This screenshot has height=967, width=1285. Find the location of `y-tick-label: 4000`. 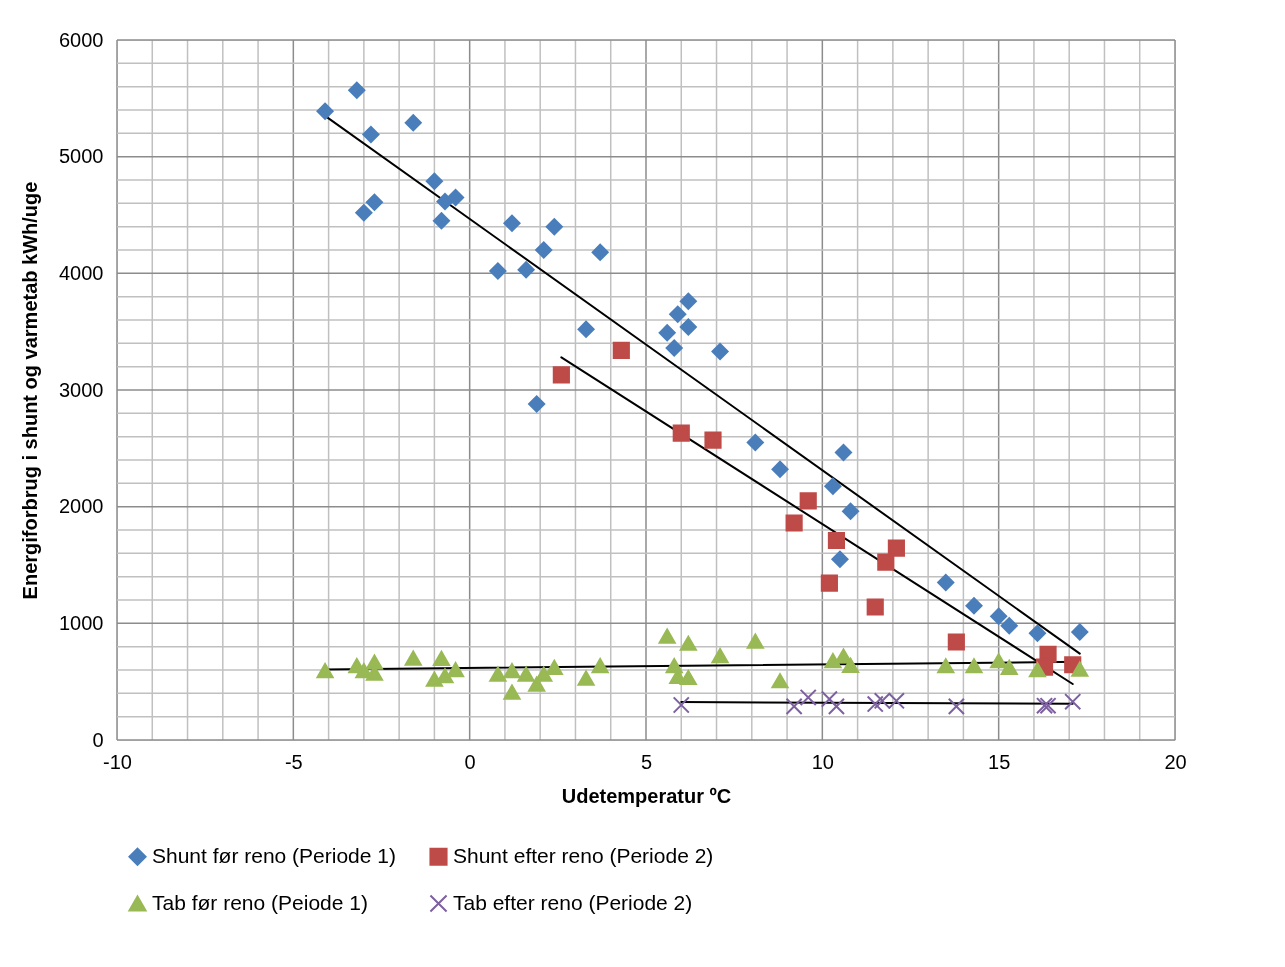

y-tick-label: 4000 is located at coordinates (81, 272).